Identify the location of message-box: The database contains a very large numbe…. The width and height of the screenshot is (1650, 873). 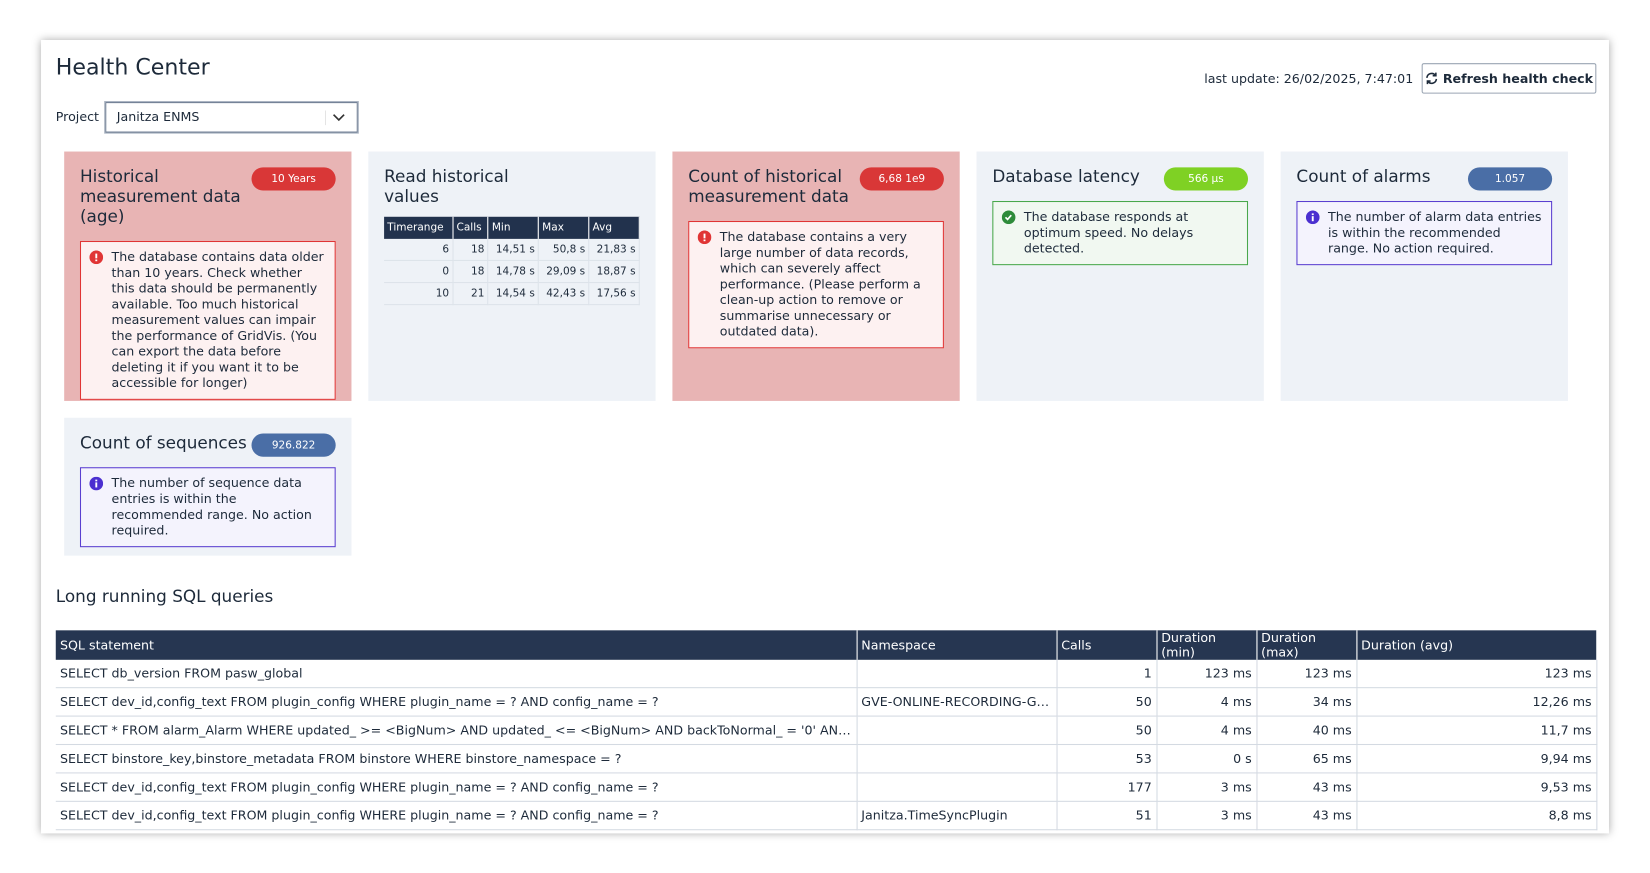
(816, 284).